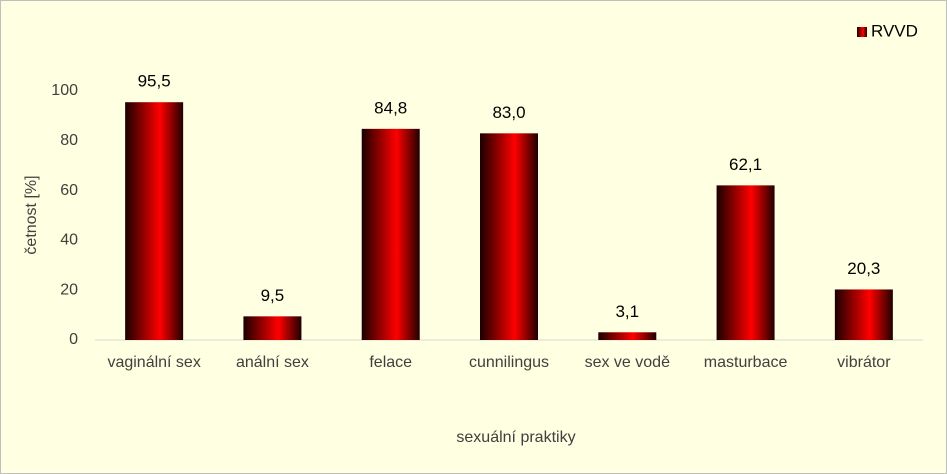 This screenshot has width=947, height=474. What do you see at coordinates (69, 289) in the screenshot?
I see `y-tick-label: 20` at bounding box center [69, 289].